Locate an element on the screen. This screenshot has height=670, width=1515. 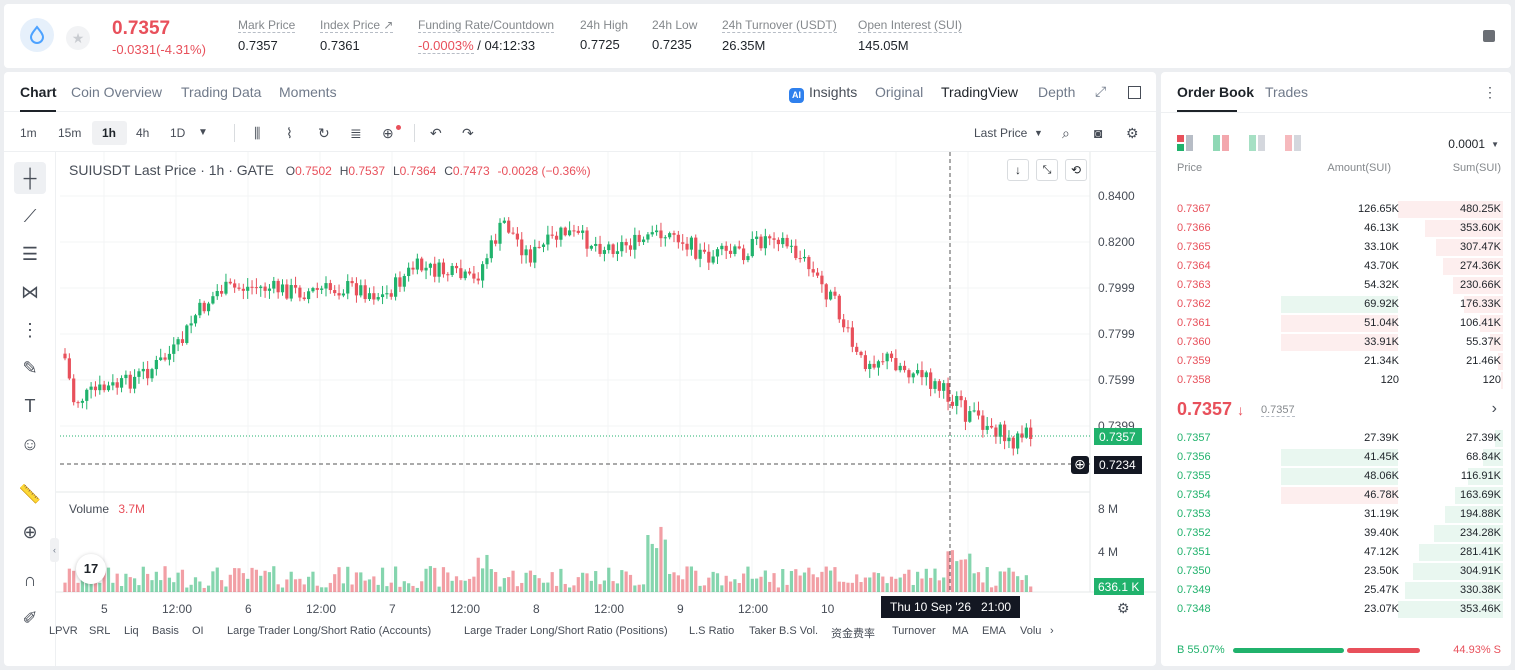
settings-gear-icon: ⚙ is located at coordinates (1132, 133).